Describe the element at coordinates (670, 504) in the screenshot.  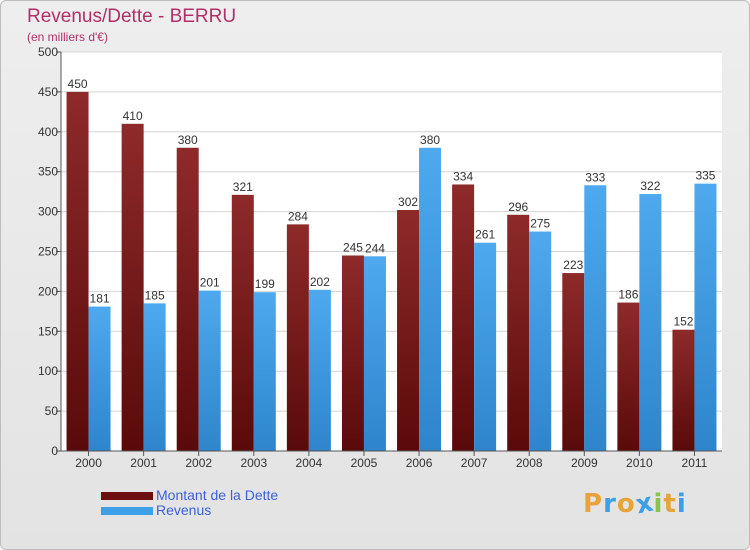
I see `logo-letter: t` at that location.